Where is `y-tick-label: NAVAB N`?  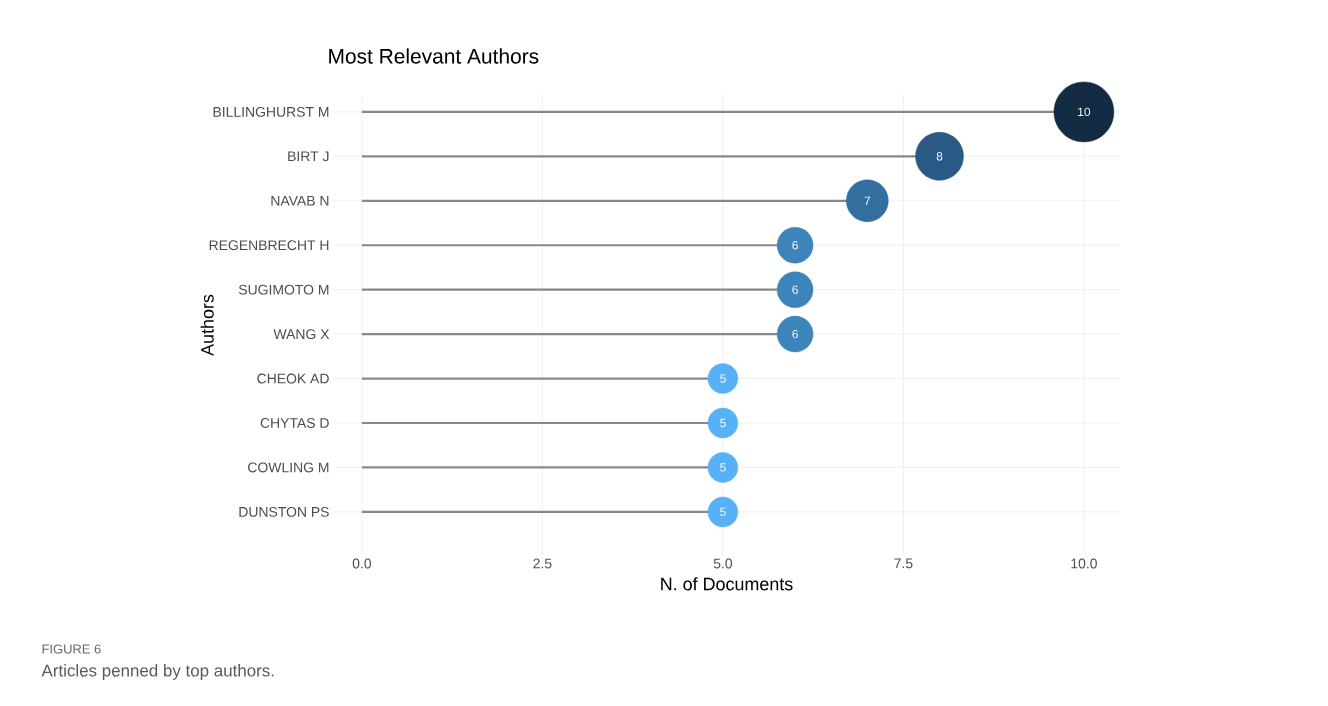
y-tick-label: NAVAB N is located at coordinates (300, 200).